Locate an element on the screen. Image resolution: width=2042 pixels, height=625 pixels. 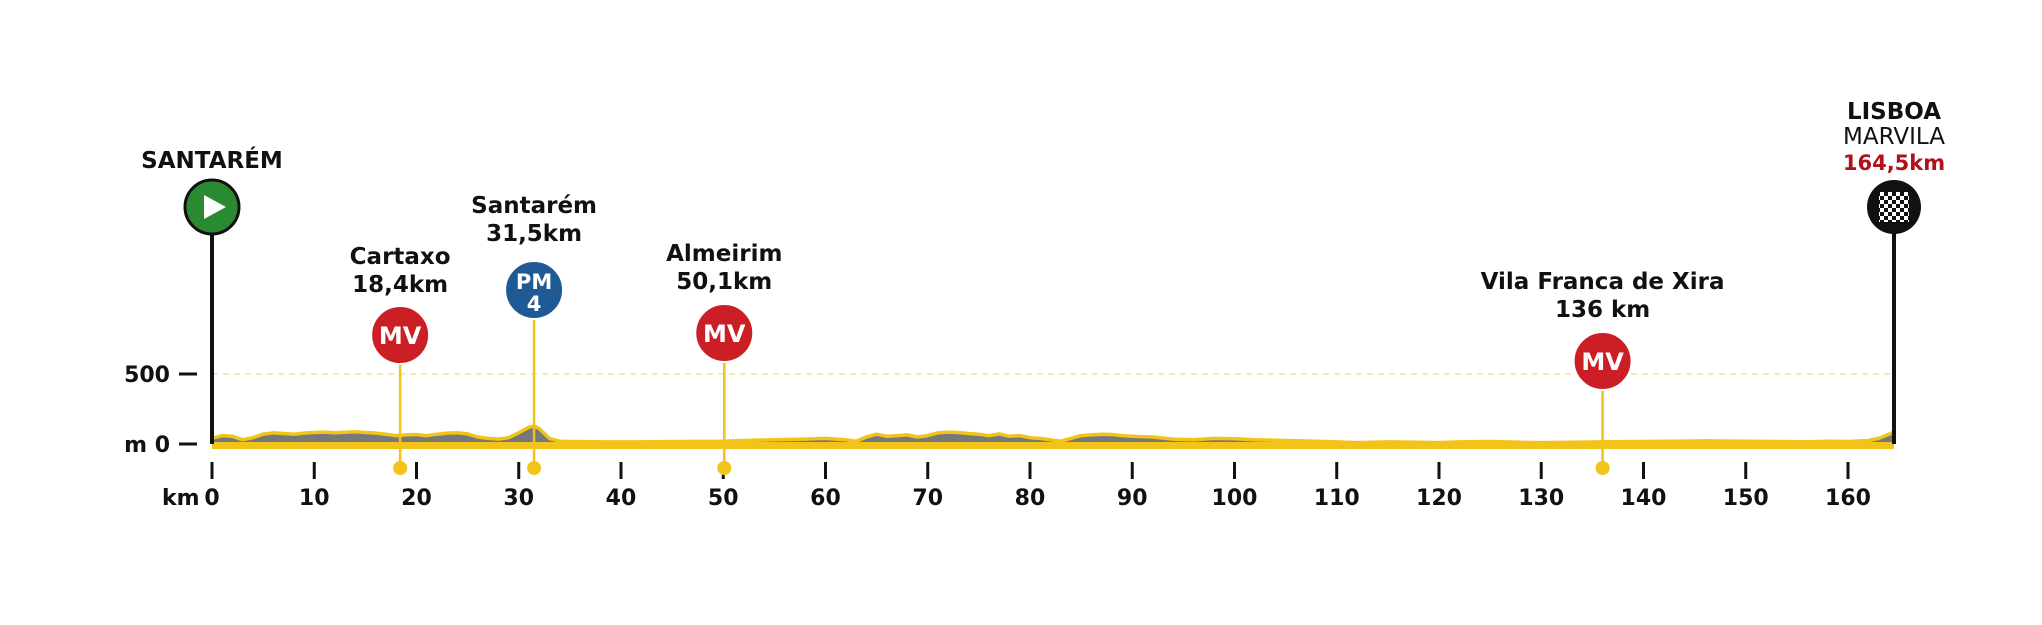
x-tick-label: 90 is located at coordinates (1132, 498).